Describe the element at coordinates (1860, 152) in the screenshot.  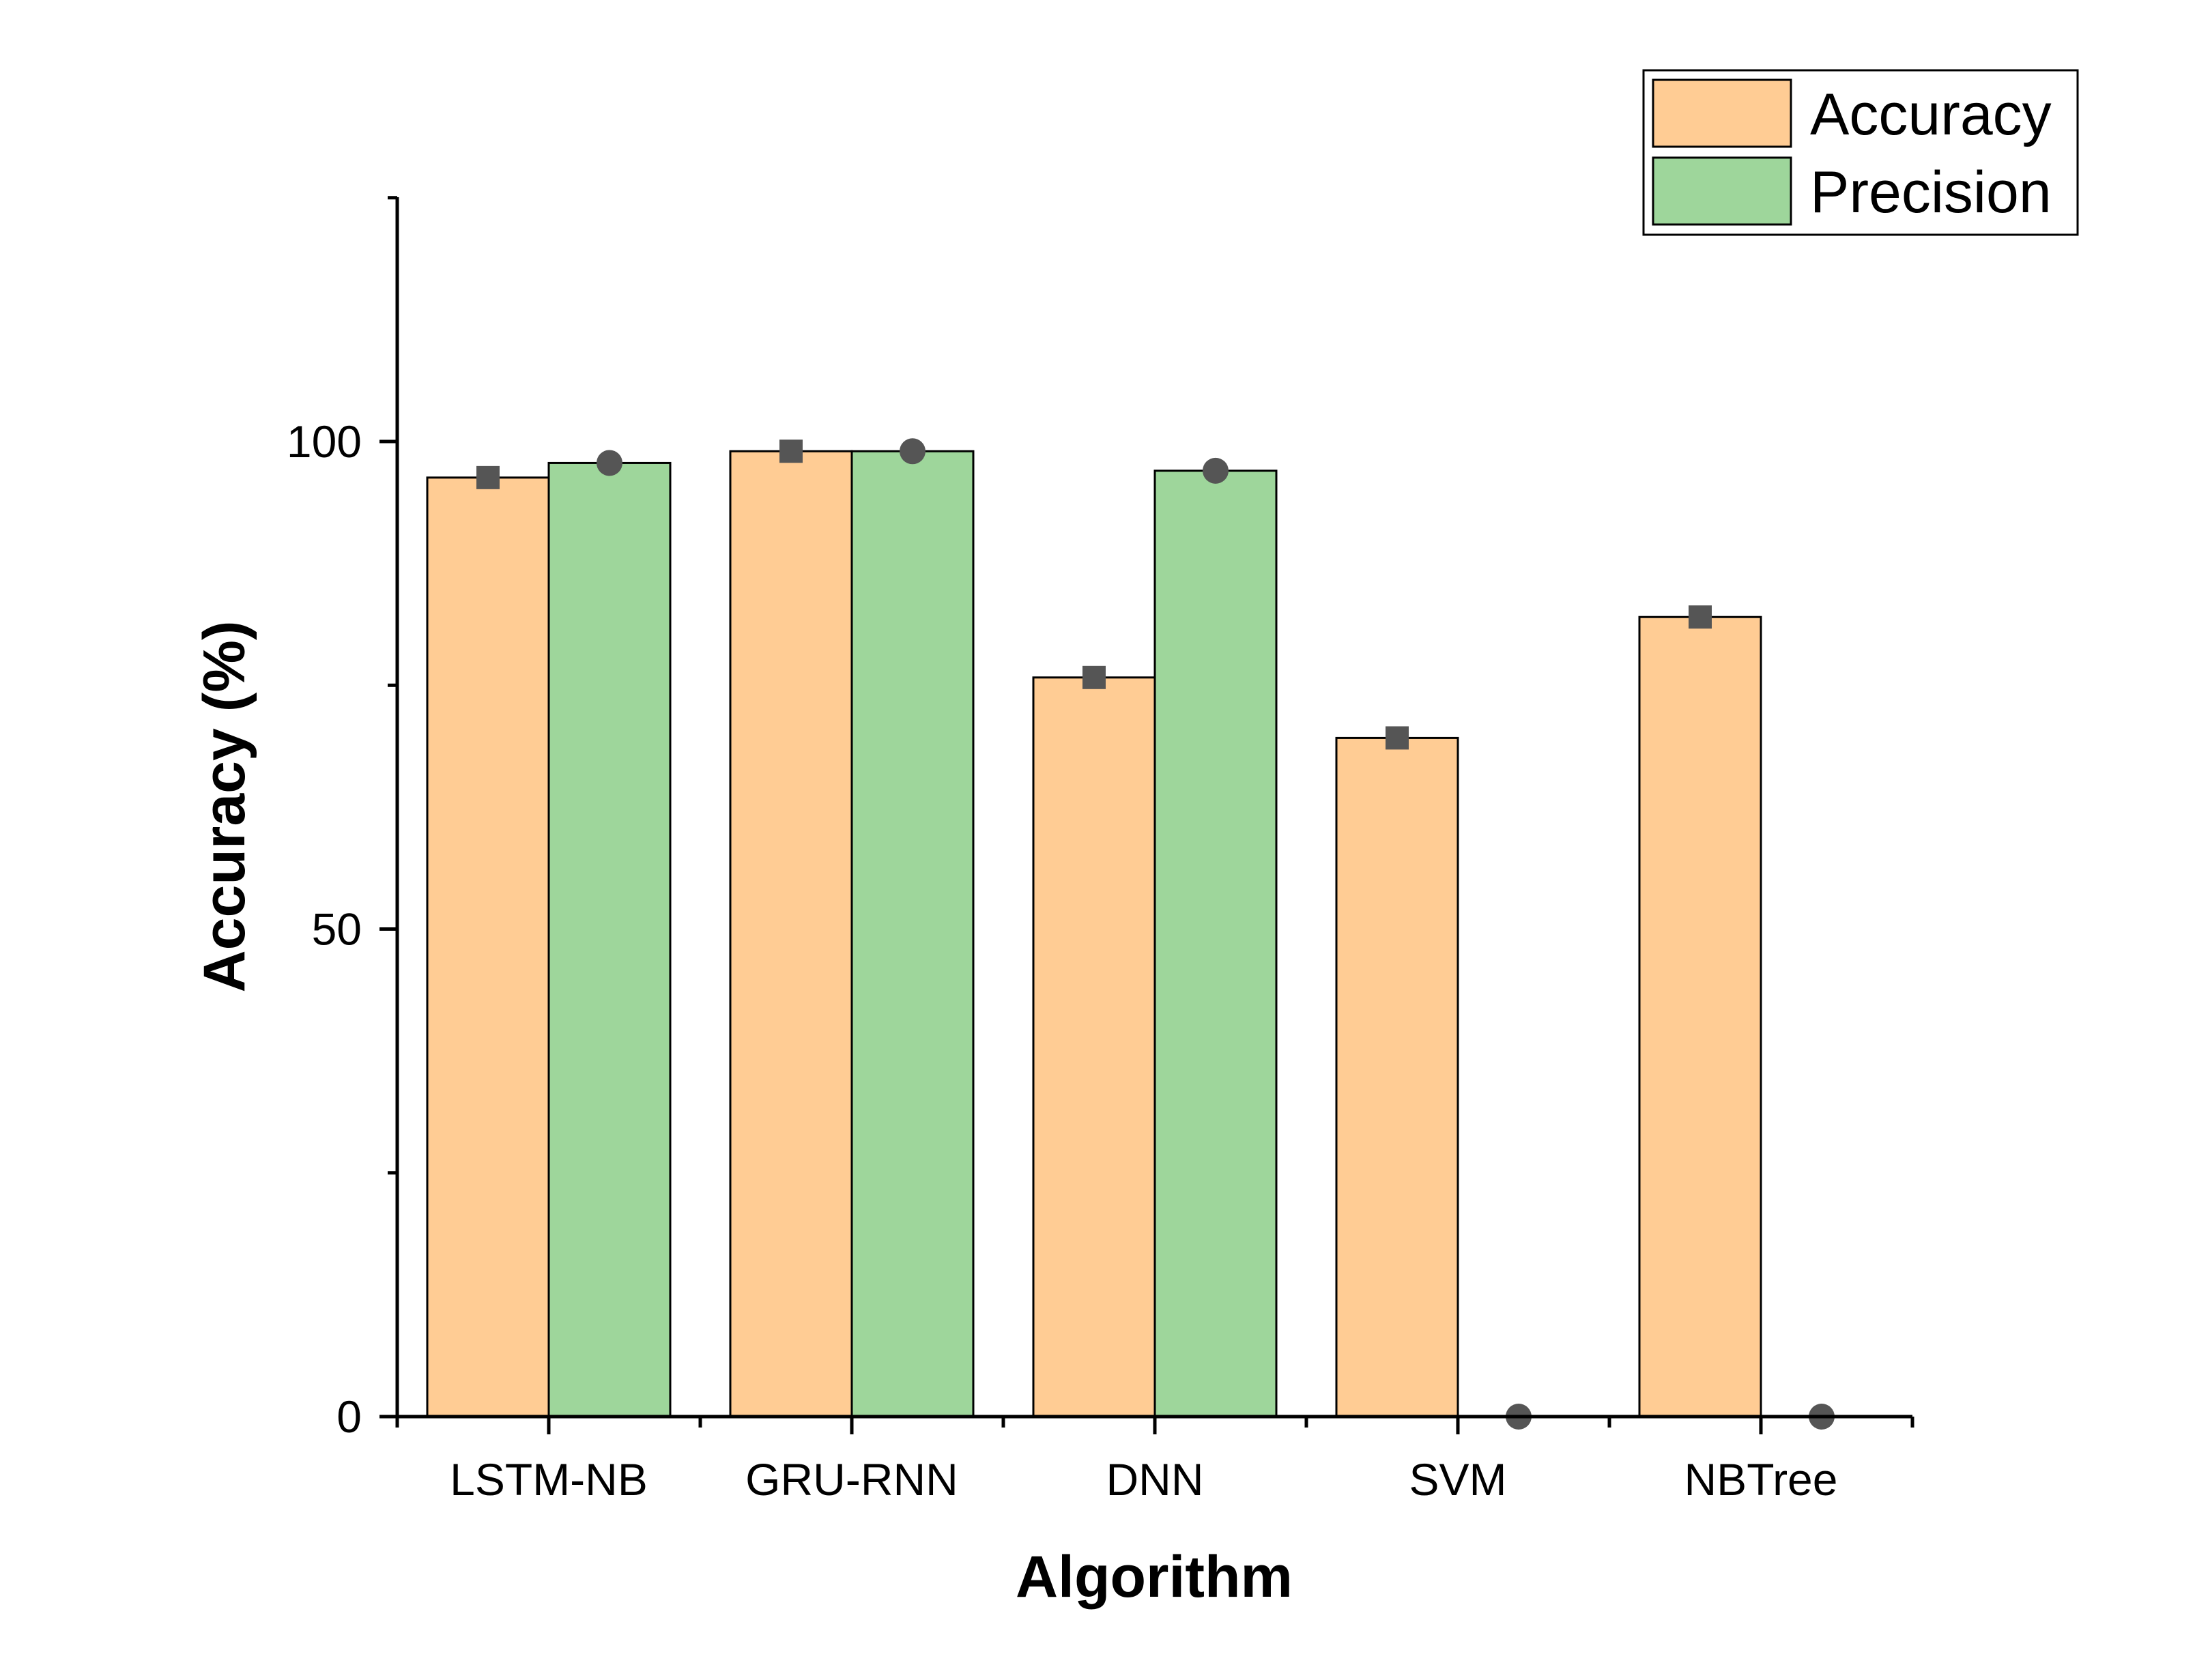
I see `legend: Accuracy Precision` at that location.